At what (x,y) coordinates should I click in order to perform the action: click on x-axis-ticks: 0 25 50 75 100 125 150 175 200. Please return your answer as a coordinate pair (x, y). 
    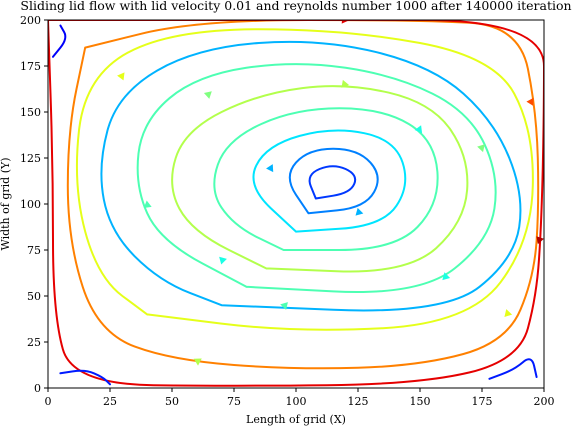
    Looking at the image, I should click on (300, 398).